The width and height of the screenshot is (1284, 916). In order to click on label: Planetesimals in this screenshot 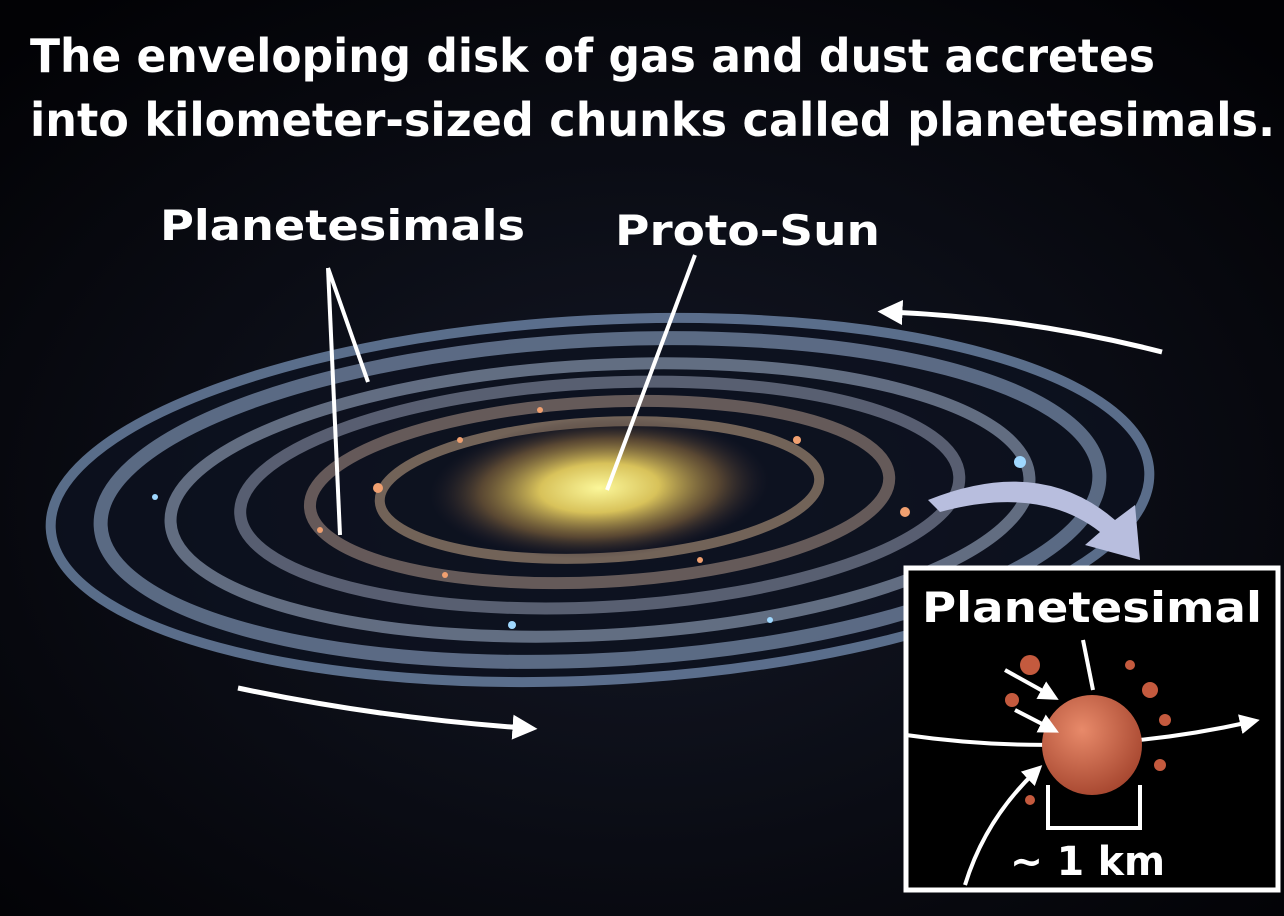, I will do `click(342, 225)`.